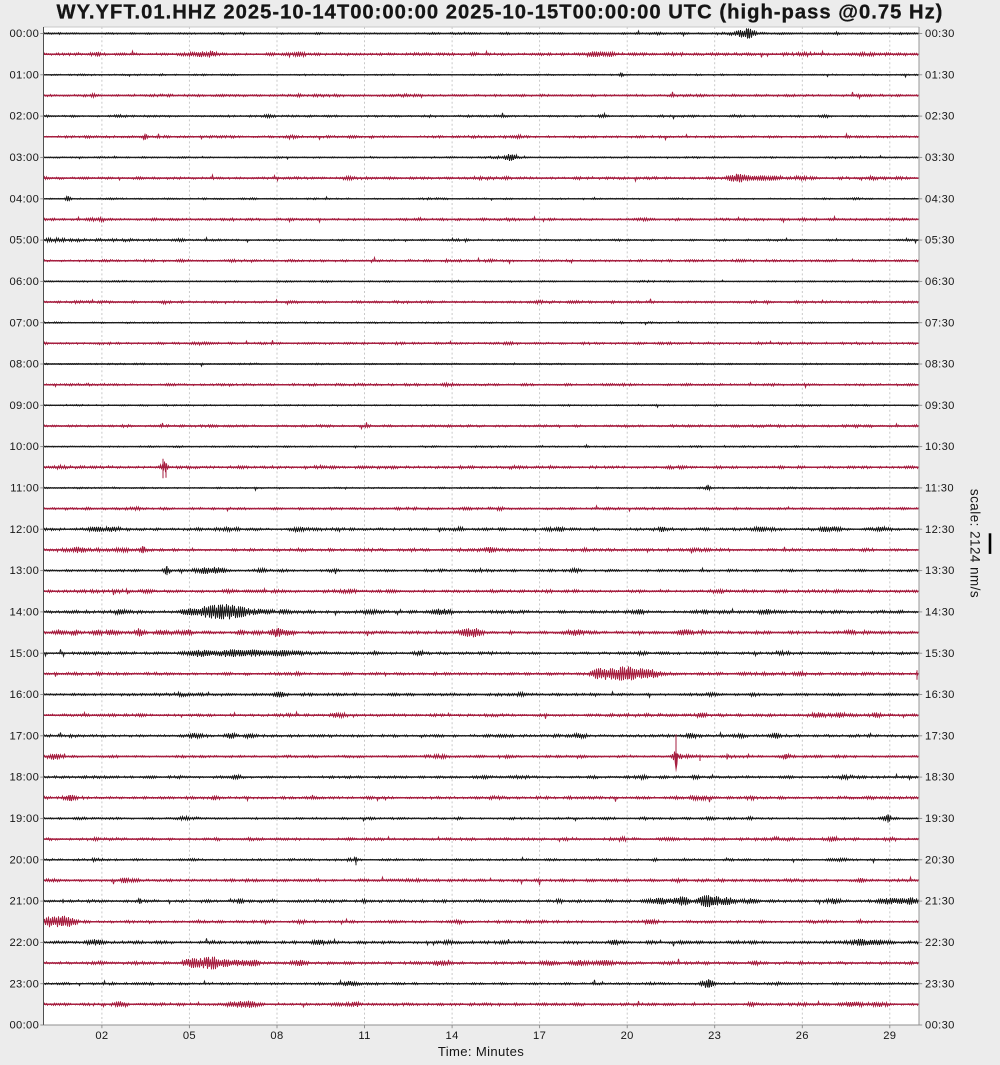 The height and width of the screenshot is (1065, 1000). Describe the element at coordinates (24, 489) in the screenshot. I see `svg-text: 11:00` at that location.